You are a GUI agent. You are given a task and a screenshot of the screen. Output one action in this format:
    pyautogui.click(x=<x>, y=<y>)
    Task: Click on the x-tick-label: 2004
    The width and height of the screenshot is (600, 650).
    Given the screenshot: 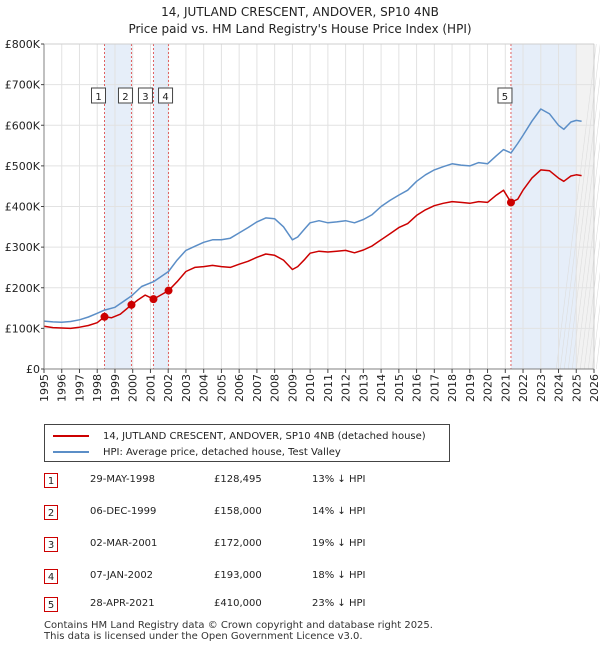 What is the action you would take?
    pyautogui.click(x=204, y=388)
    